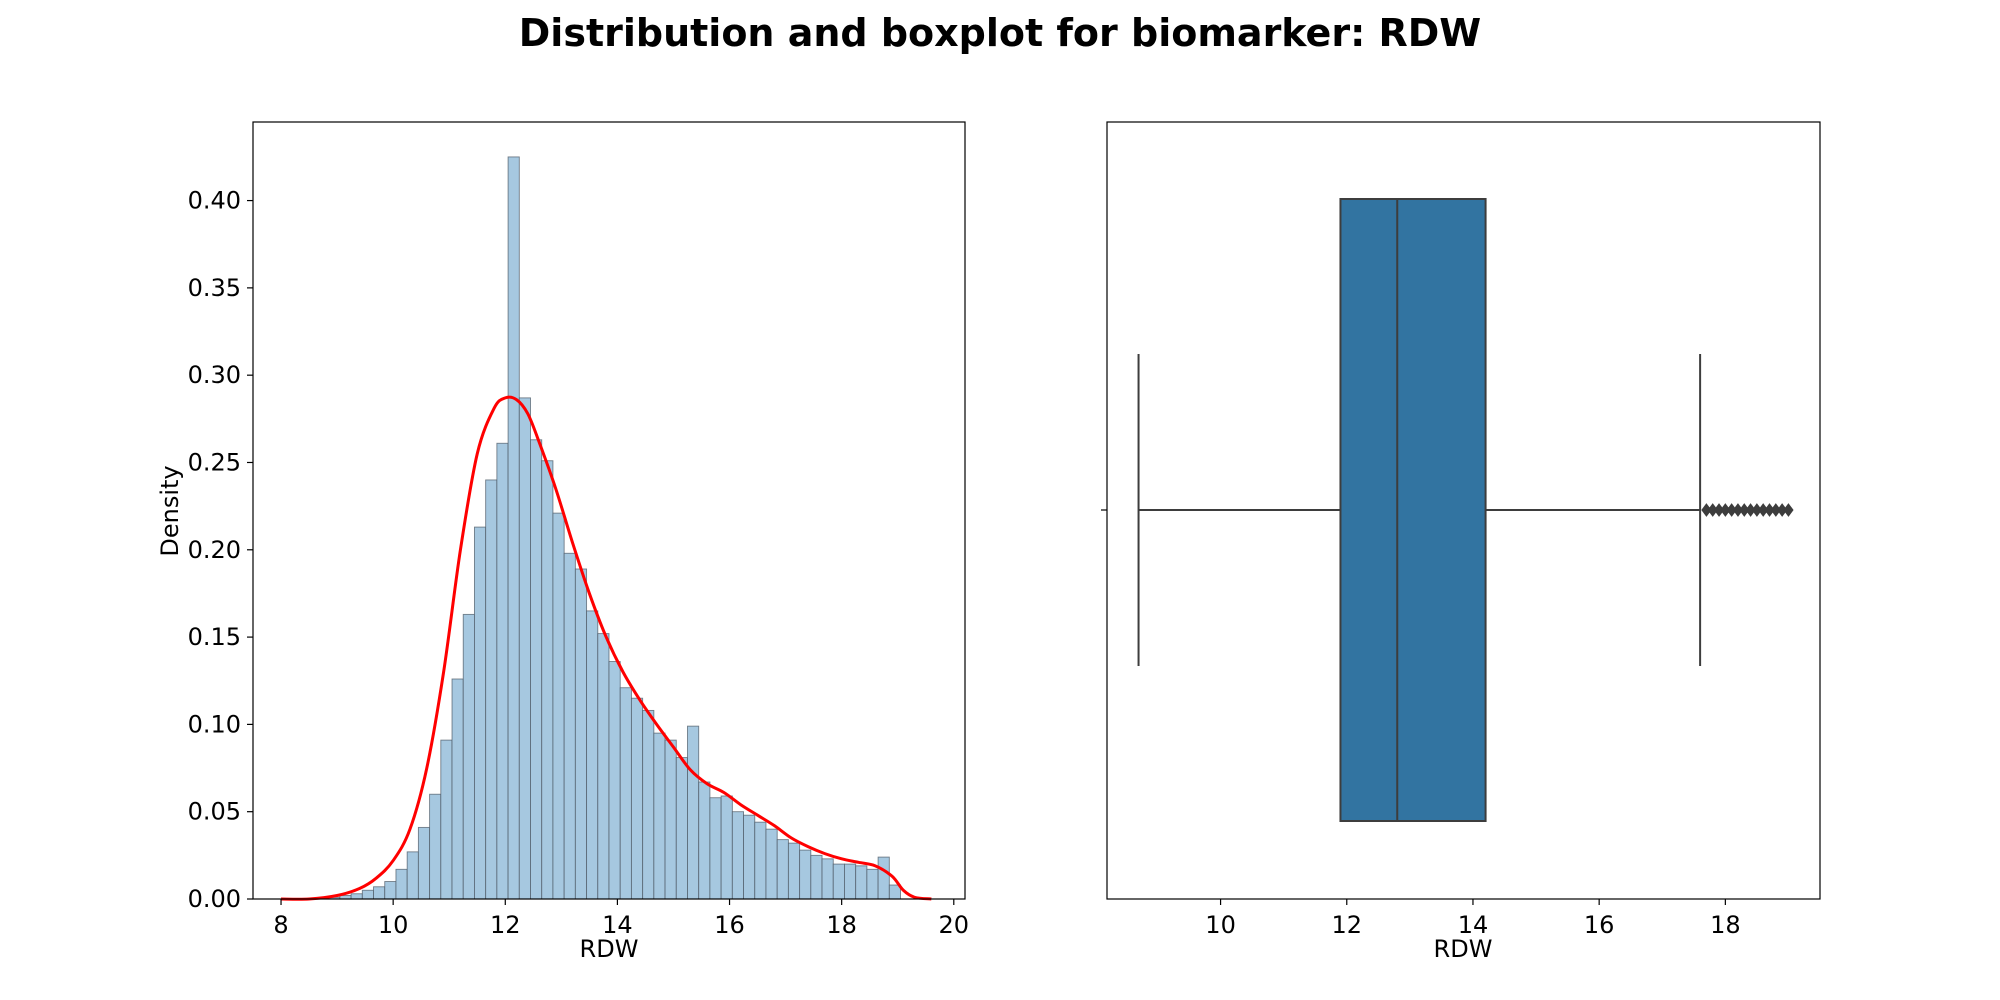  I want to click on histogram-y-tick-label: 0.20, so click(214, 550).